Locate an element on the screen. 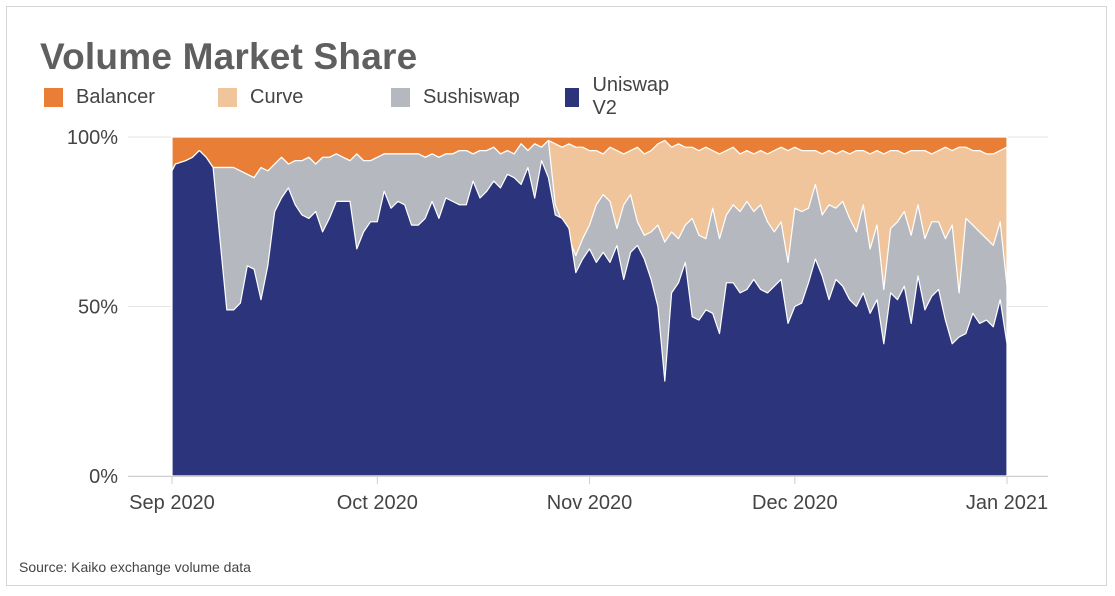 The width and height of the screenshot is (1115, 596). legend-label-uniswap-v2: Uniswap V2 is located at coordinates (631, 96).